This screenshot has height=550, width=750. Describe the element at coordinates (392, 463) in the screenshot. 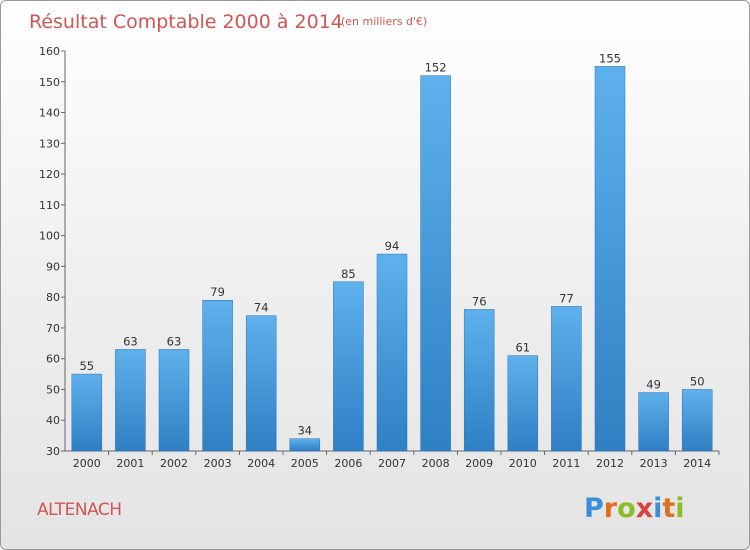

I see `x-tick-label: 2007` at that location.